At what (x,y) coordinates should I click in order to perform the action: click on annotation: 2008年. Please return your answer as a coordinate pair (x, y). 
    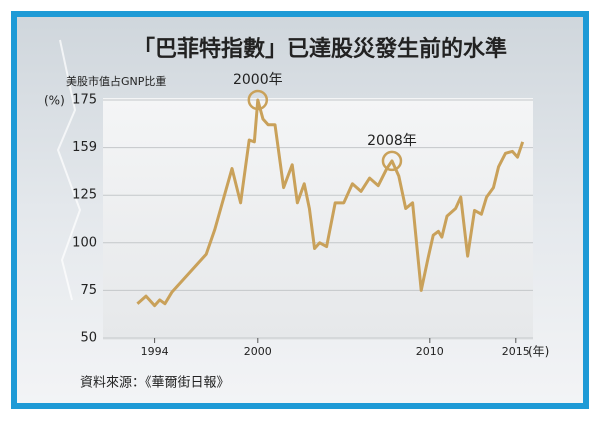
    Looking at the image, I should click on (392, 141).